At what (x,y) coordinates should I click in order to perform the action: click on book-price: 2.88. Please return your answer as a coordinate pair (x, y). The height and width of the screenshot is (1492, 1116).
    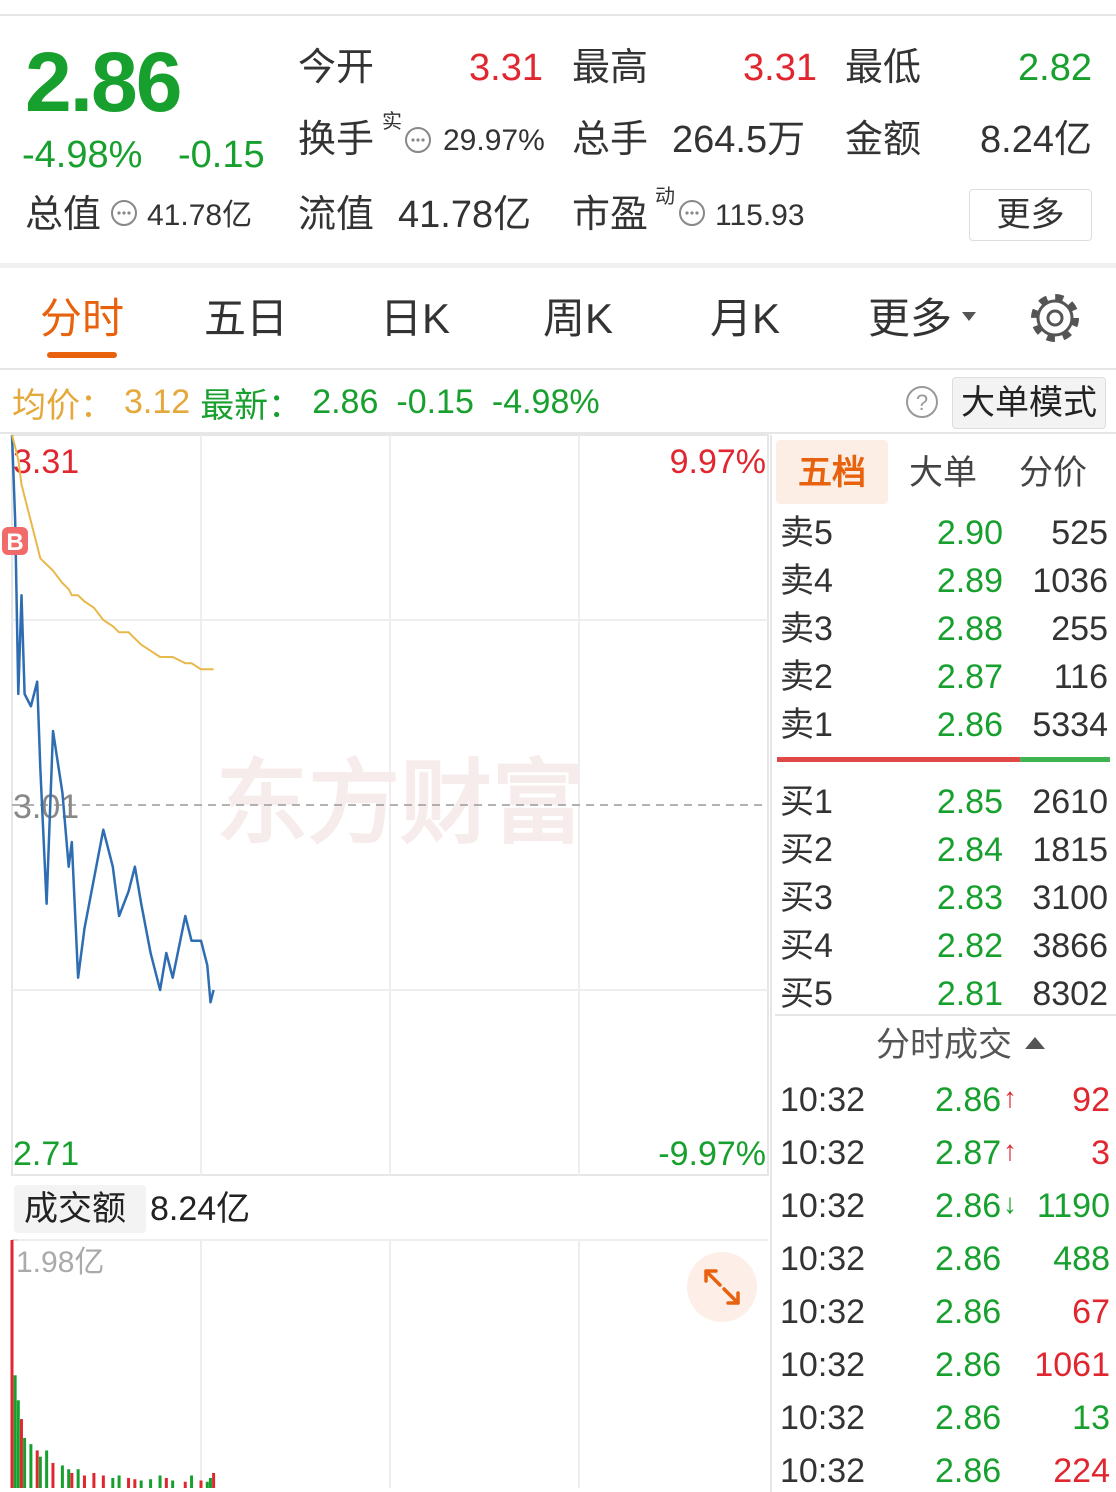
    Looking at the image, I should click on (969, 629).